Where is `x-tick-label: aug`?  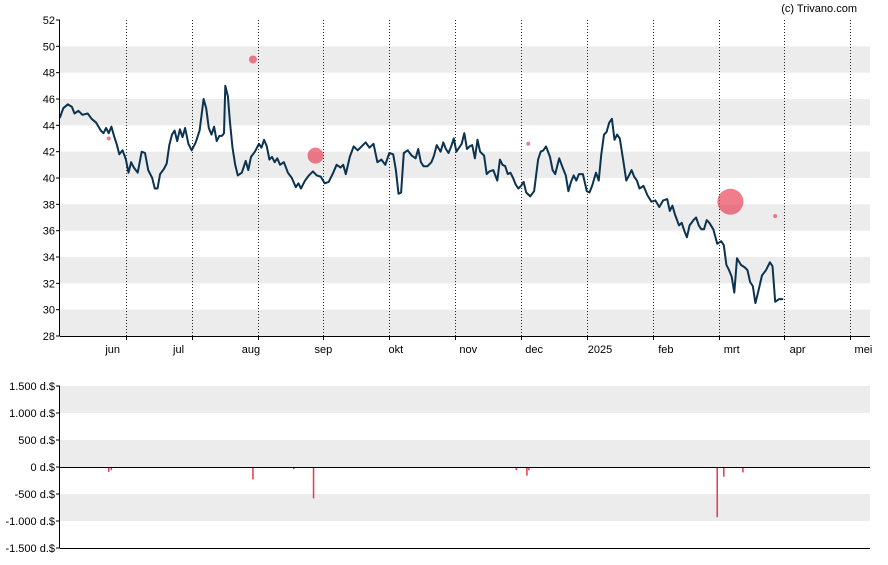 x-tick-label: aug is located at coordinates (251, 350).